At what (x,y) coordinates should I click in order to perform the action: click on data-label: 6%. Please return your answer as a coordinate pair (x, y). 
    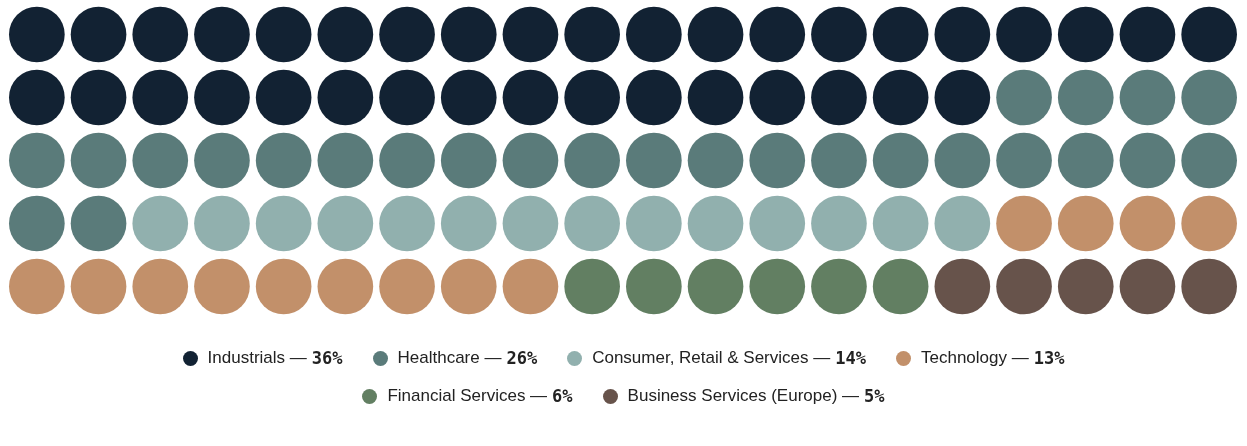
    Looking at the image, I should click on (562, 396).